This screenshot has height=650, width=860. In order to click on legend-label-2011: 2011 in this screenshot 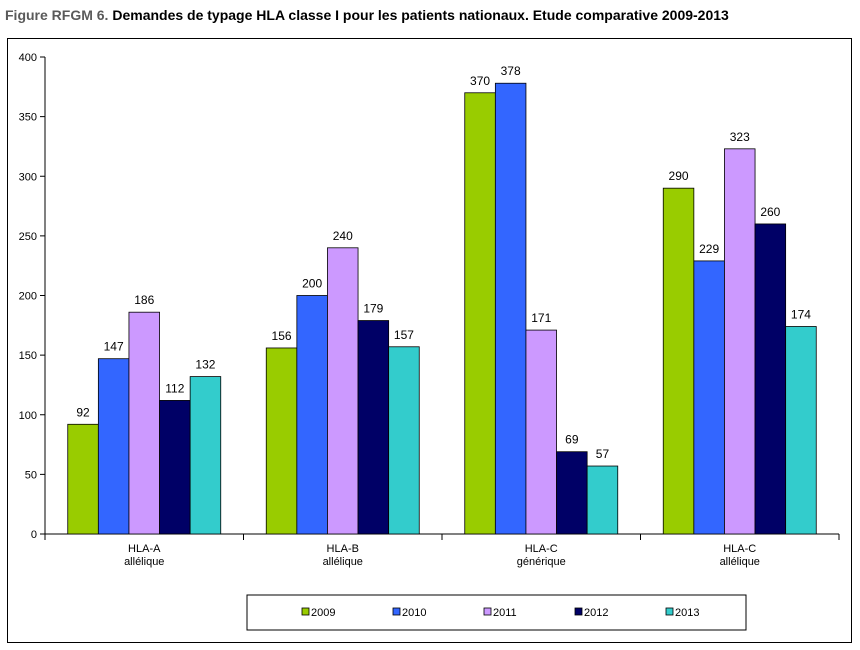, I will do `click(505, 613)`.